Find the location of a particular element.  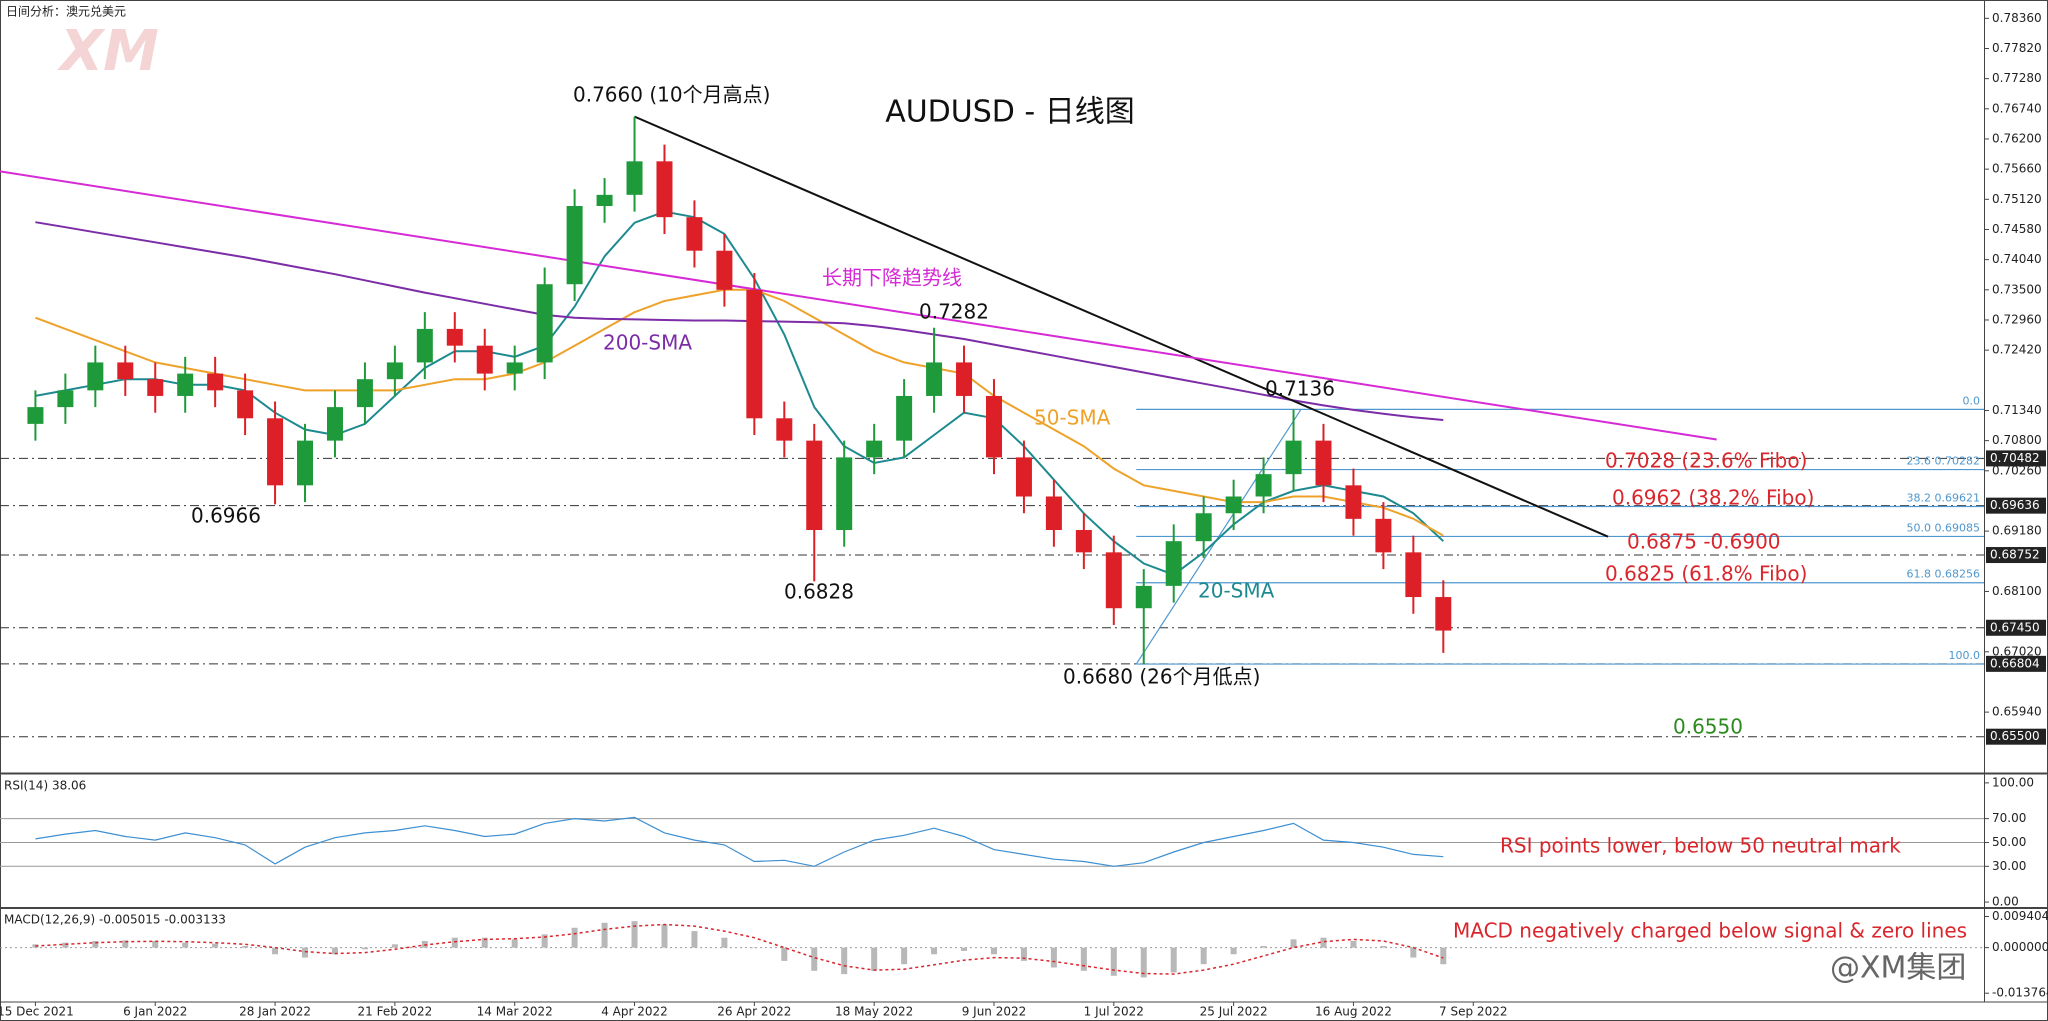

logo: XM is located at coordinates (108, 51).